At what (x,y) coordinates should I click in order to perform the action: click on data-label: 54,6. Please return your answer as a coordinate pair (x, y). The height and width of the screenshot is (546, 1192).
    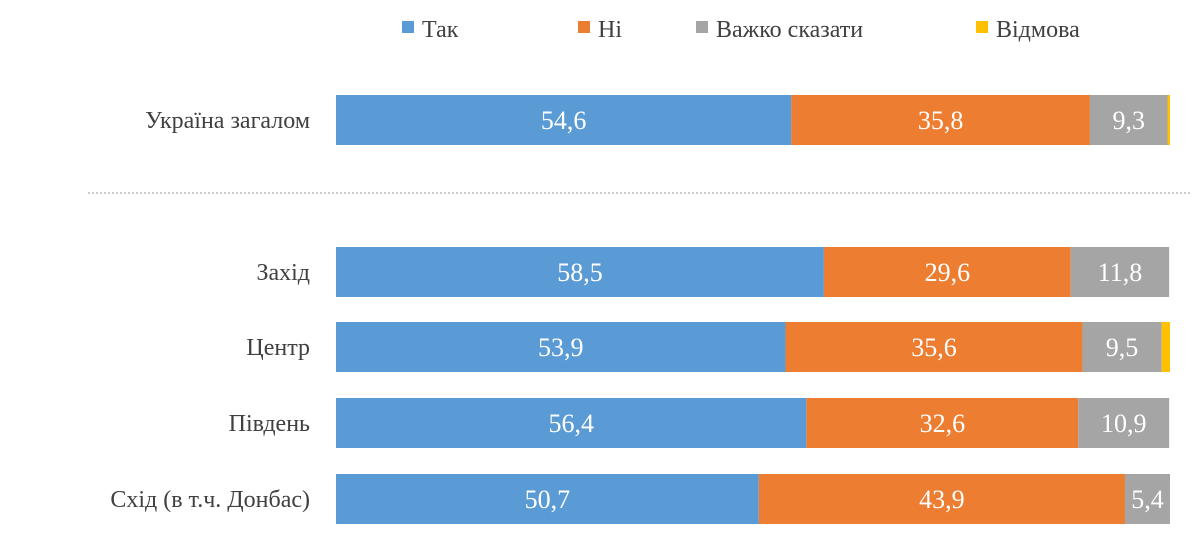
    Looking at the image, I should click on (564, 120).